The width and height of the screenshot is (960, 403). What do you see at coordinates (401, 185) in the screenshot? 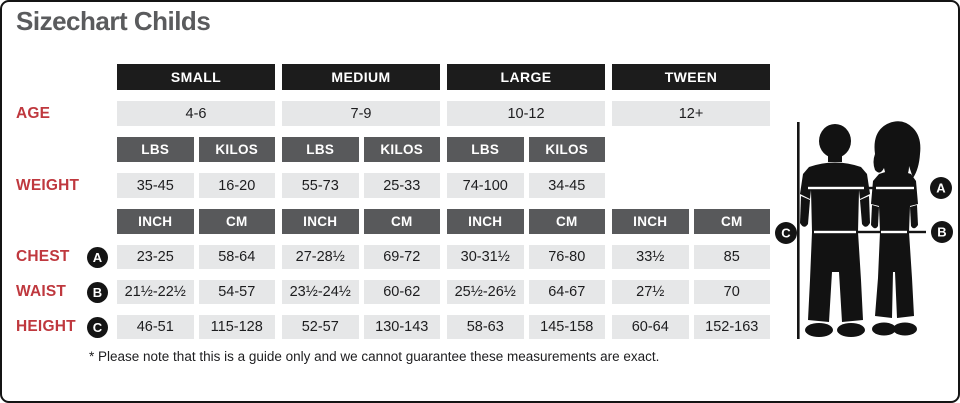
I see `weight-kilos-cell-medium: 25-33` at bounding box center [401, 185].